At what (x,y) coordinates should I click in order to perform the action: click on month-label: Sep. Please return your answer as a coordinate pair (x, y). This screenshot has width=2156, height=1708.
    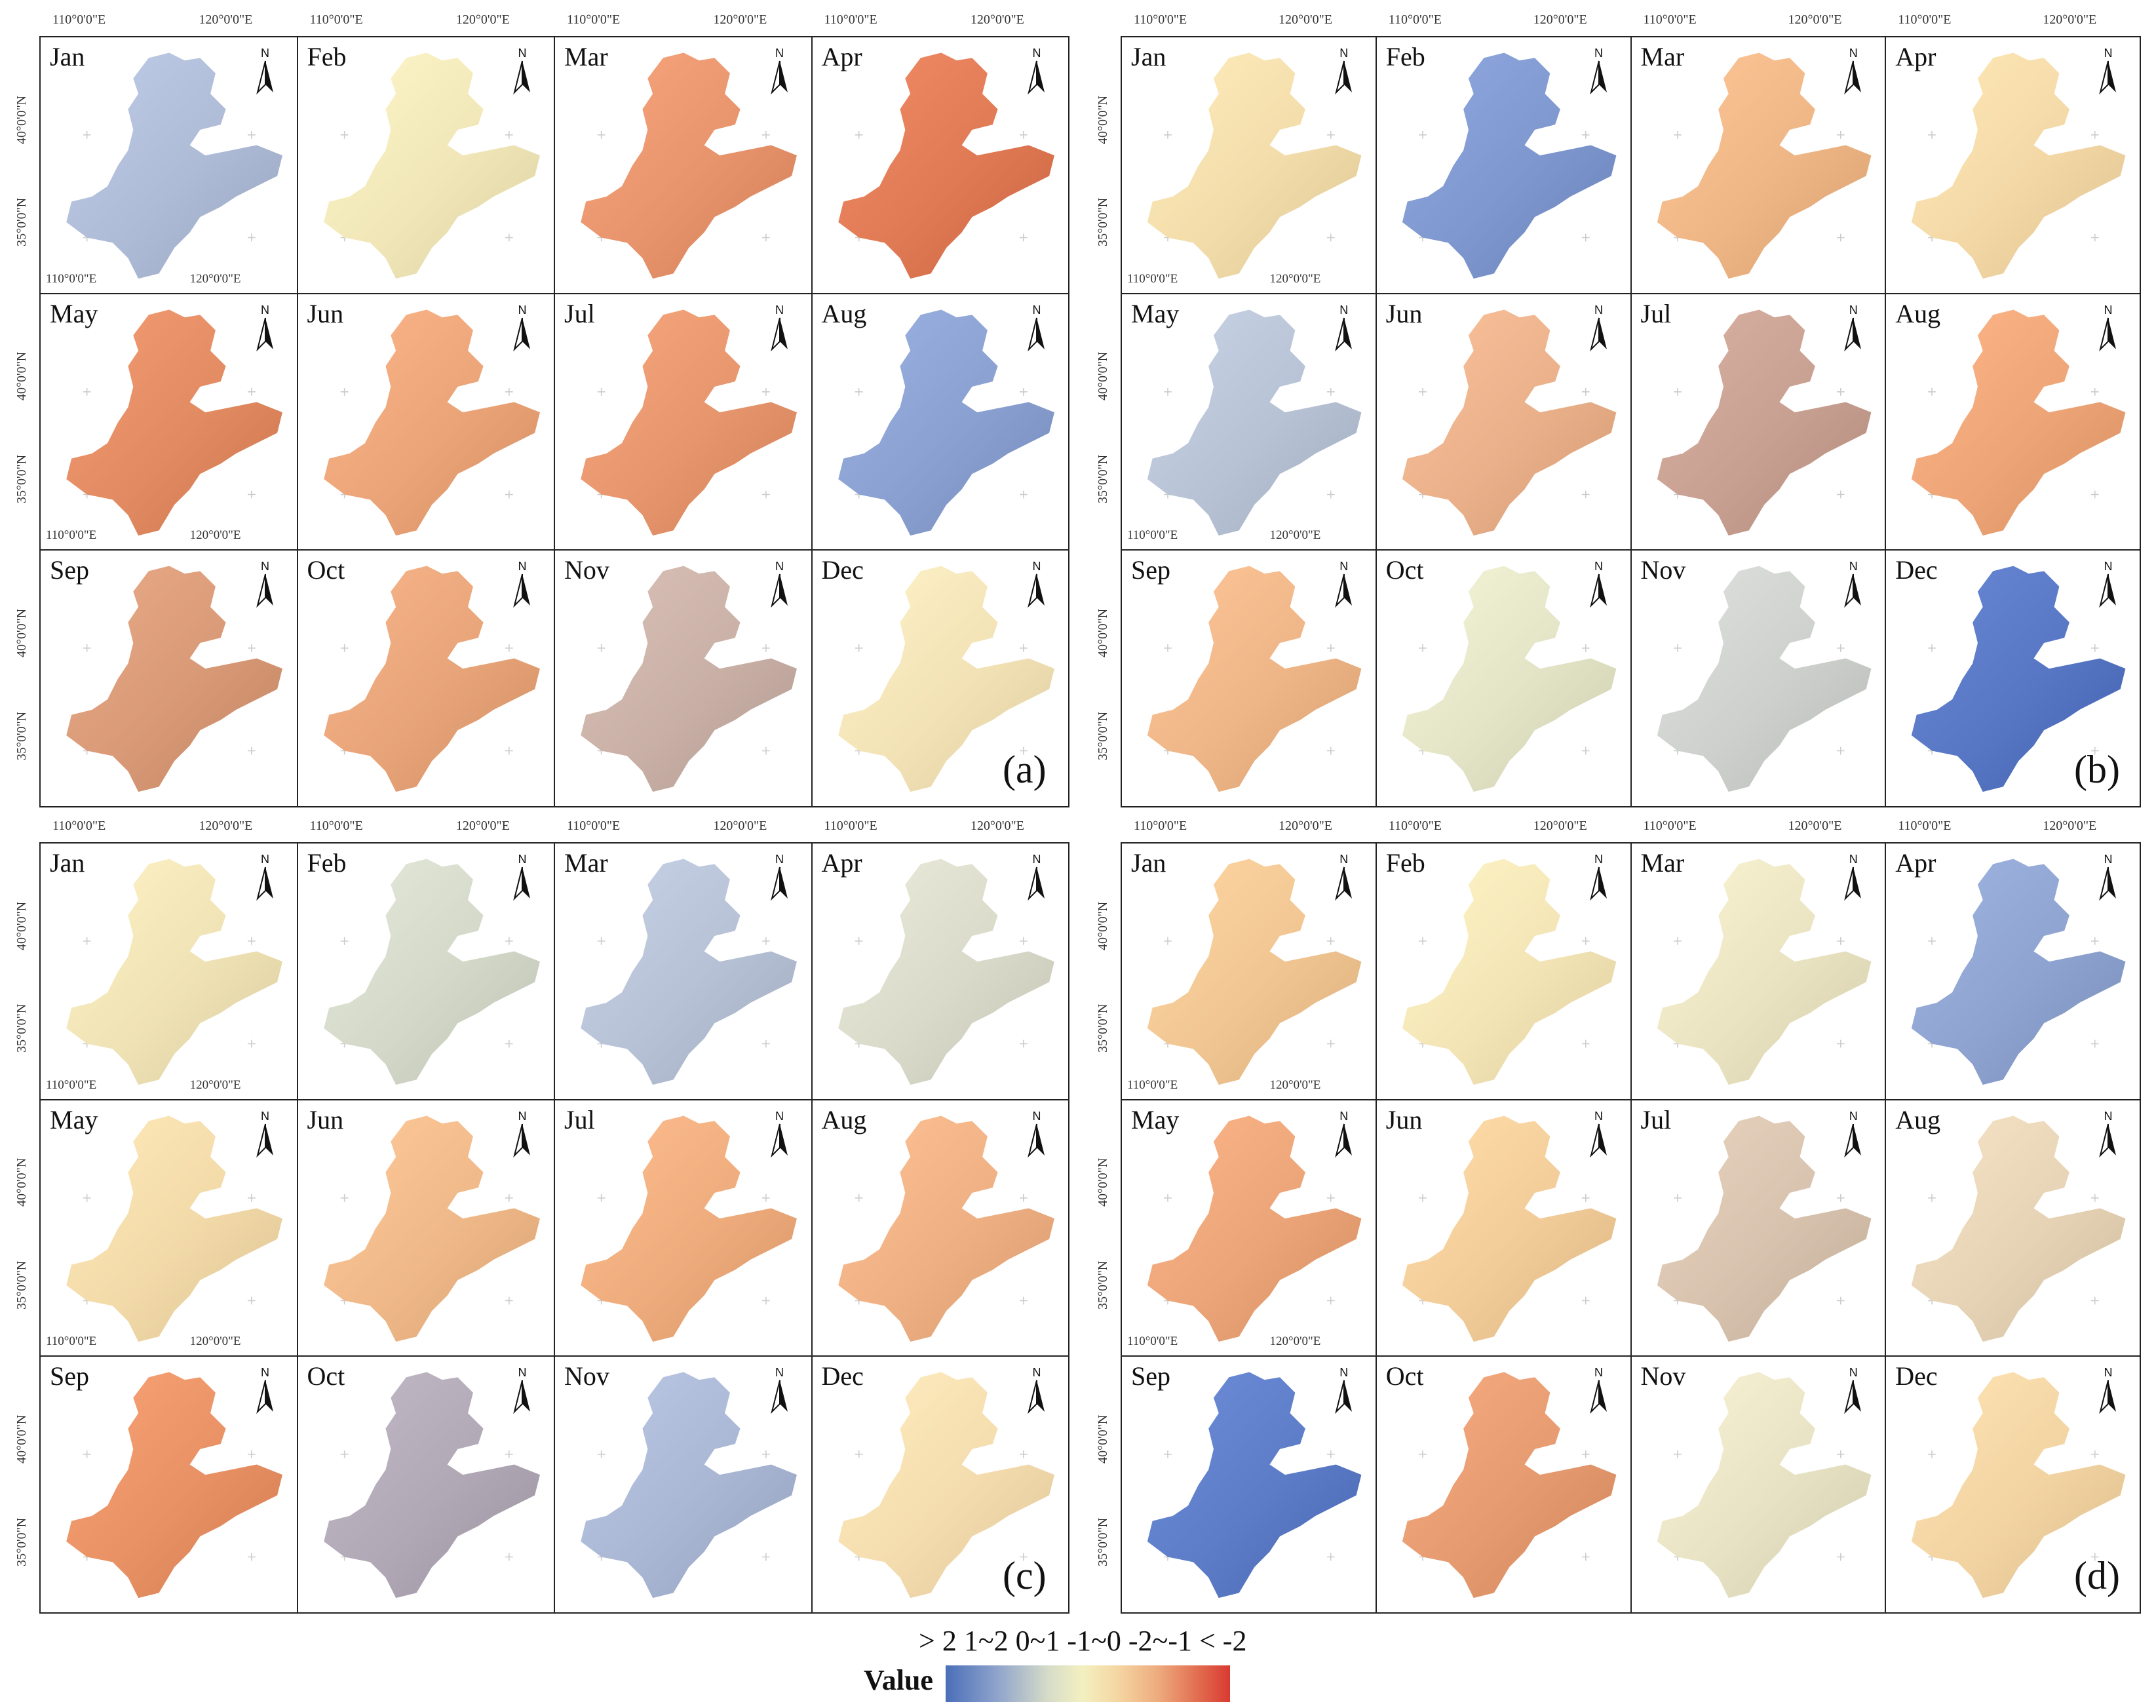
    Looking at the image, I should click on (1150, 1376).